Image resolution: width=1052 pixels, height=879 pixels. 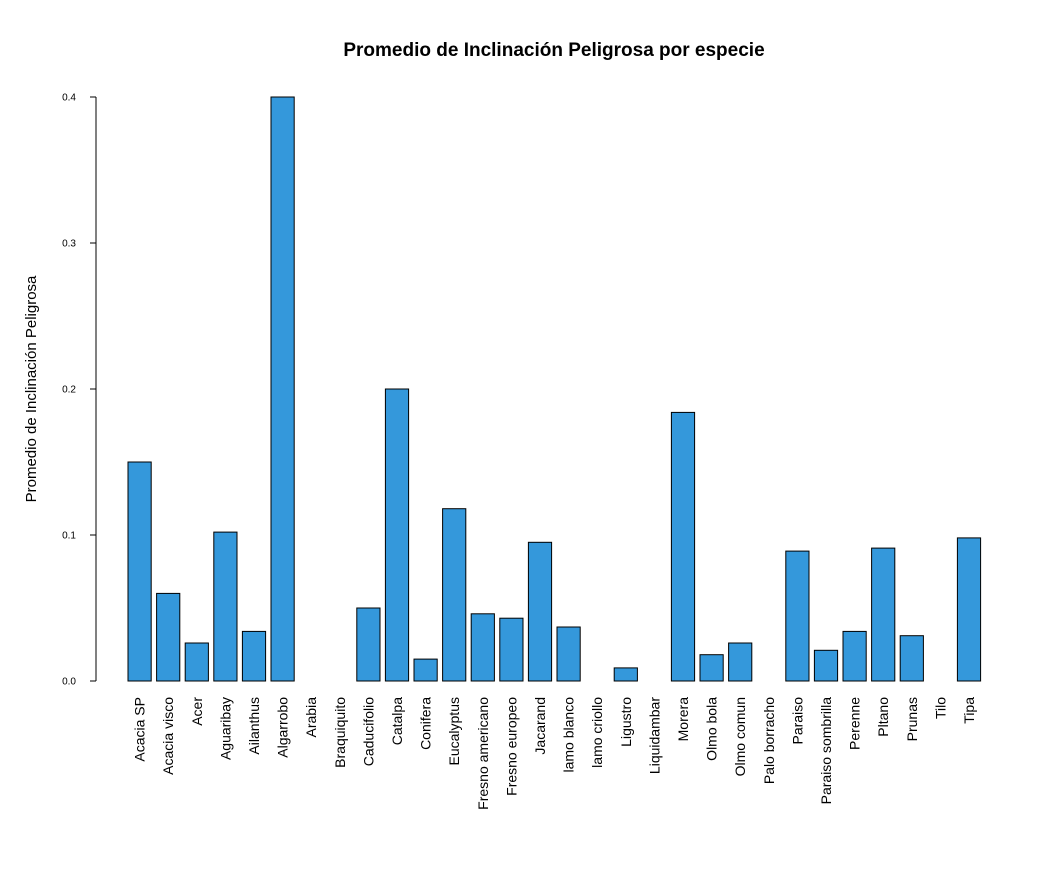 I want to click on x-tick-label: Algarrobo, so click(x=283, y=727).